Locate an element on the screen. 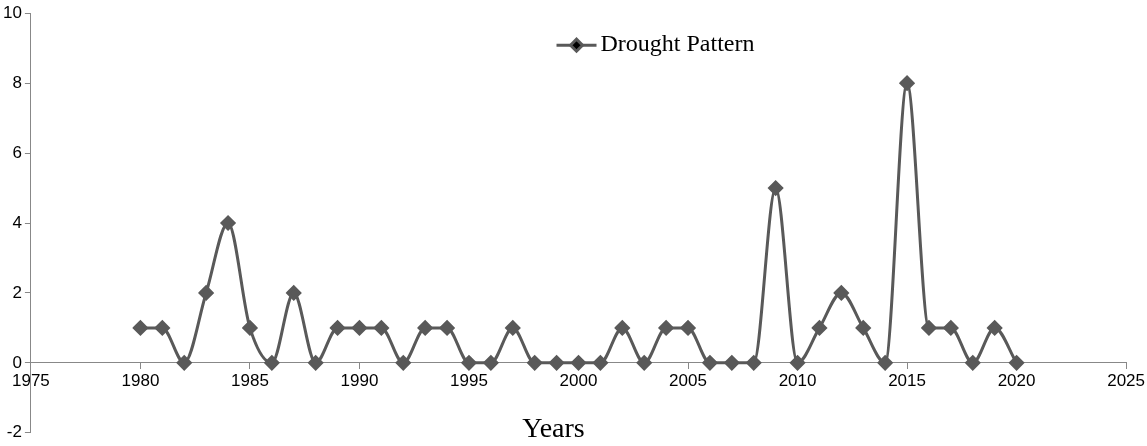  y-tick-label: 10 is located at coordinates (12, 12).